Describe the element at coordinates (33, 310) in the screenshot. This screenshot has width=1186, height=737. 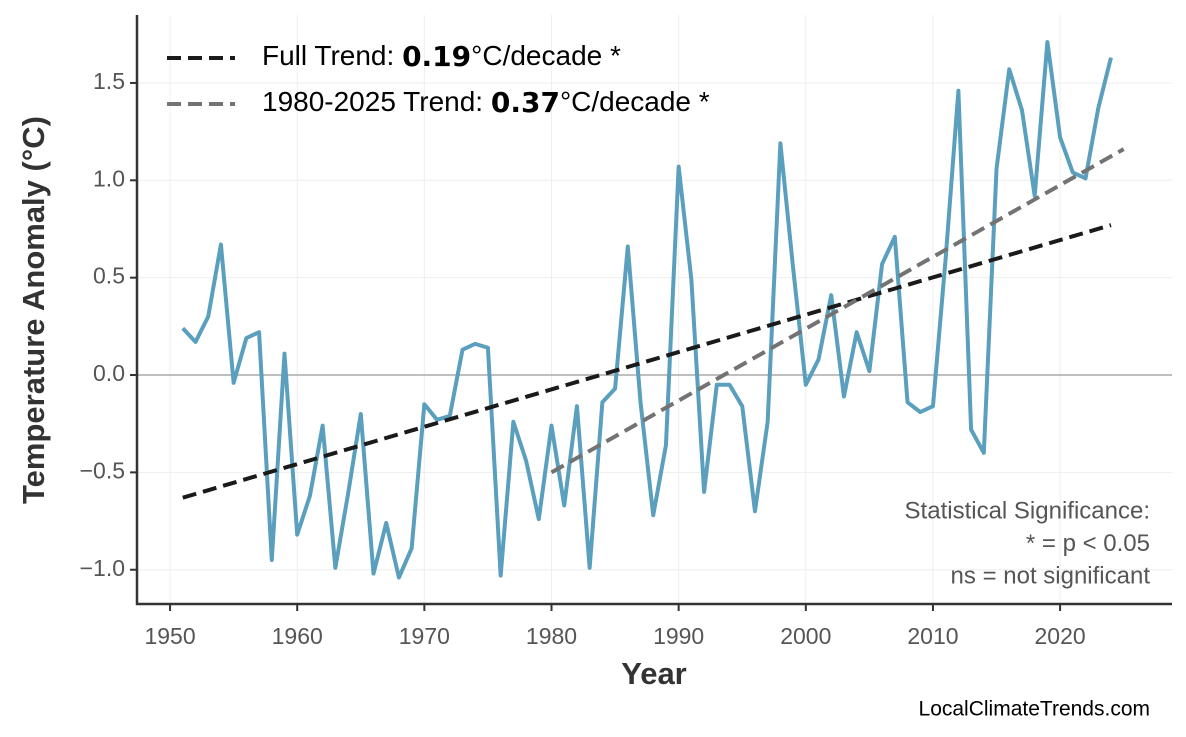
I see `y-axis-title: Temperature Anomaly (°C)` at that location.